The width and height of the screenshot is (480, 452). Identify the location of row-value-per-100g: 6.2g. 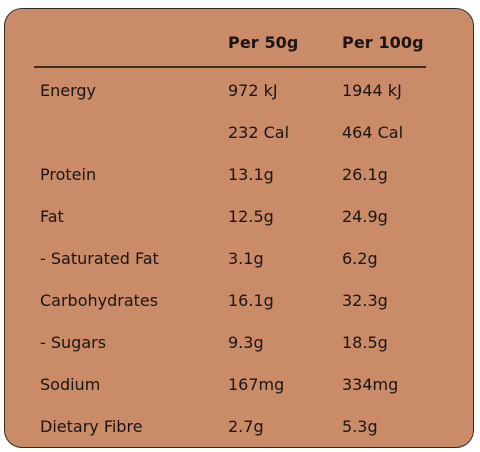
(360, 258).